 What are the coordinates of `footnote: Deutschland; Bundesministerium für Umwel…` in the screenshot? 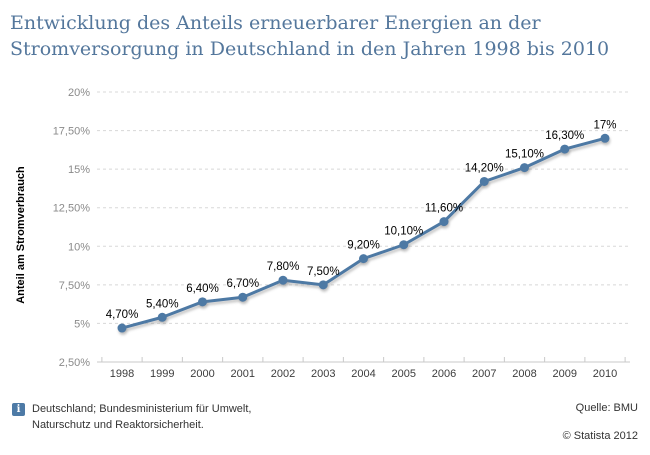 It's located at (222, 417).